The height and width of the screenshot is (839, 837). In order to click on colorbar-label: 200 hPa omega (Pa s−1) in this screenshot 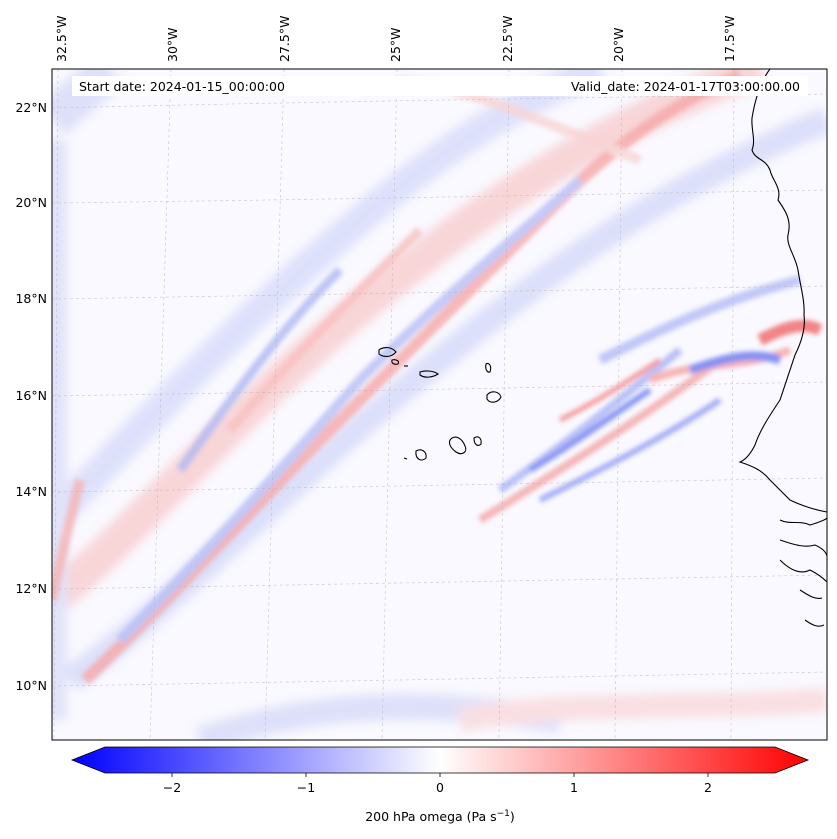, I will do `click(440, 816)`.